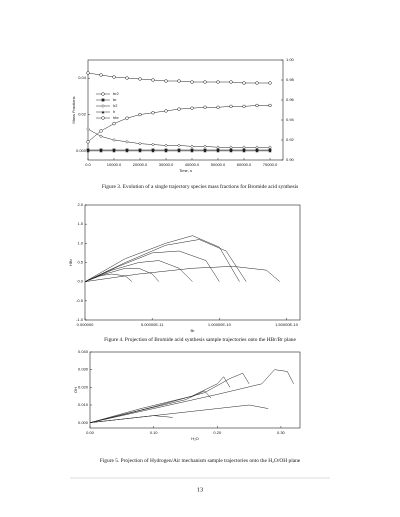 This screenshot has height=517, width=400. I want to click on y-tick-label: 0.020, so click(83, 386).